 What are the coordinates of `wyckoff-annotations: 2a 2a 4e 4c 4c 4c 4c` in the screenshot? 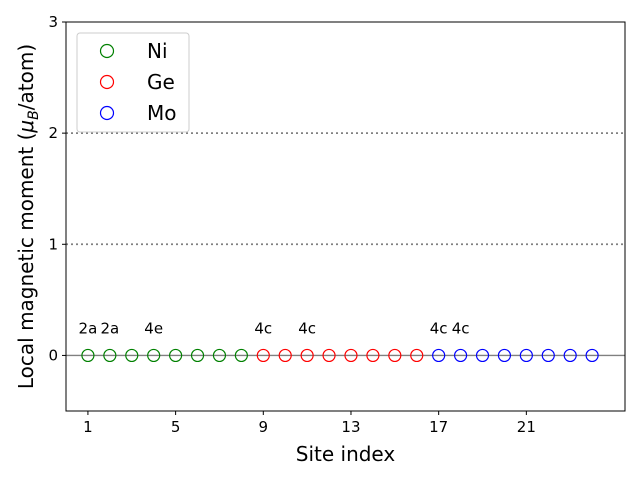 It's located at (274, 328).